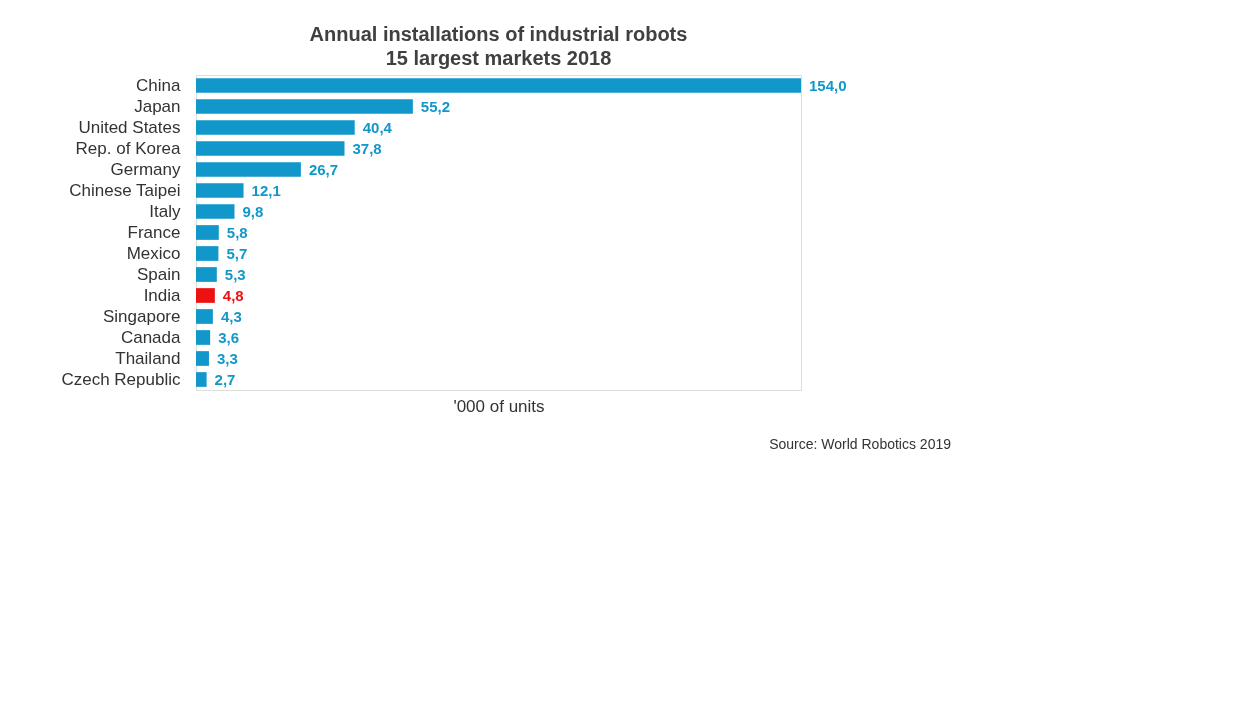  I want to click on y-tick-label: India, so click(162, 295).